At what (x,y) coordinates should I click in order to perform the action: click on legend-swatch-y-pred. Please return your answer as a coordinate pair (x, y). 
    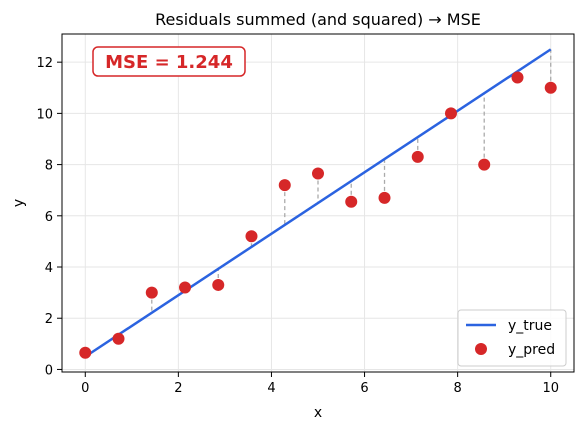
    Looking at the image, I should click on (481, 349).